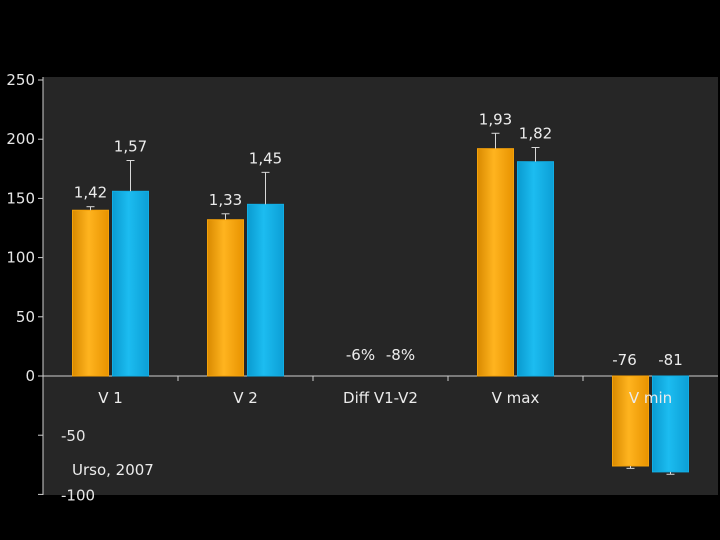 The width and height of the screenshot is (720, 540). I want to click on y-tick-label: 250, so click(20, 80).